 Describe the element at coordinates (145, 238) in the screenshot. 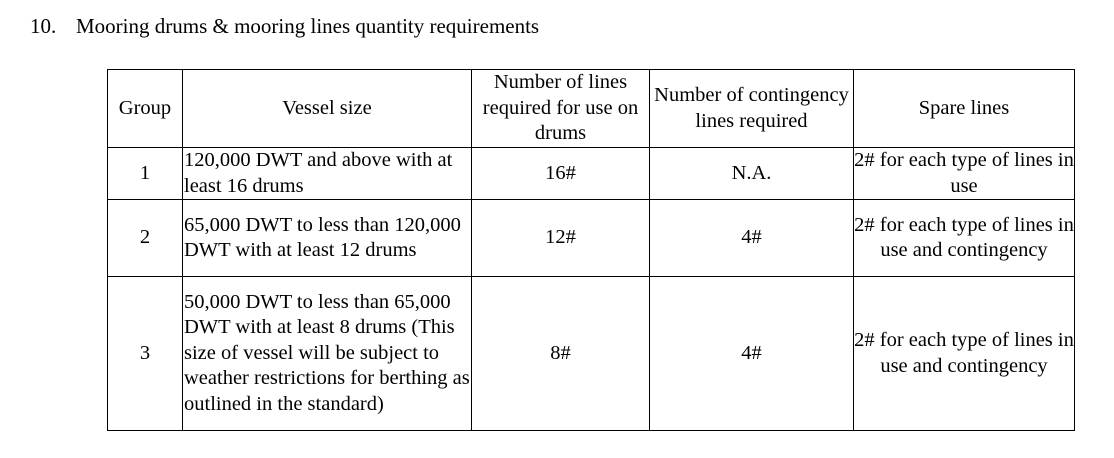

I see `cell-group: 2` at that location.